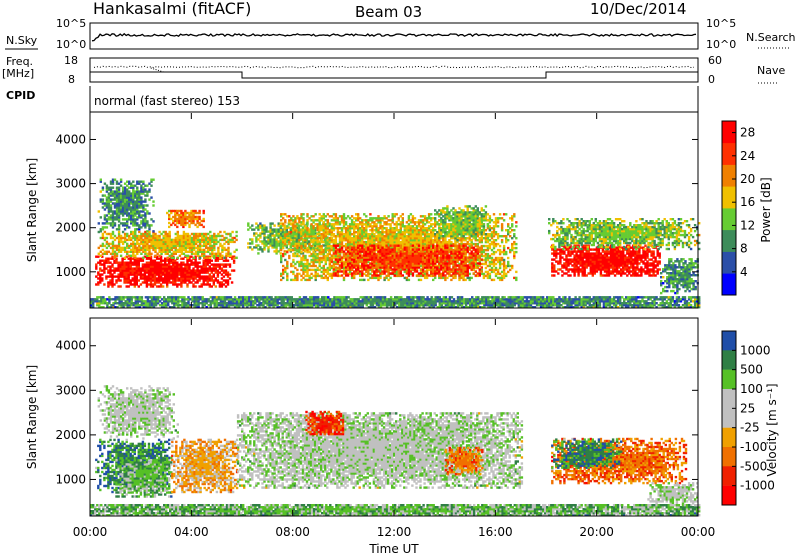  Describe the element at coordinates (638, 9) in the screenshot. I see `date-title: 10/Dec/2014` at that location.